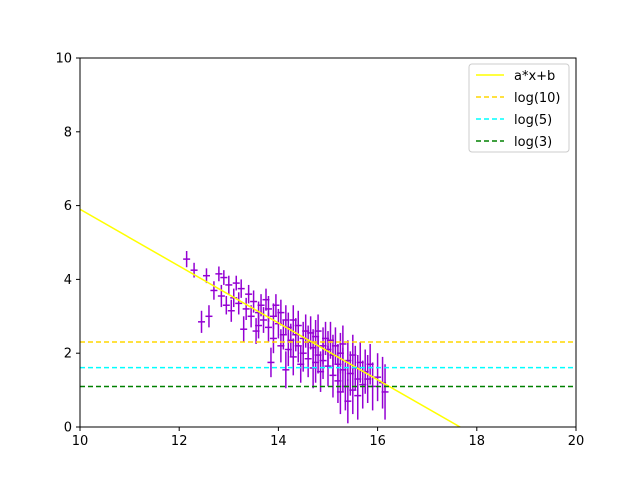  What do you see at coordinates (80, 441) in the screenshot?
I see `x-tick-label: 10` at bounding box center [80, 441].